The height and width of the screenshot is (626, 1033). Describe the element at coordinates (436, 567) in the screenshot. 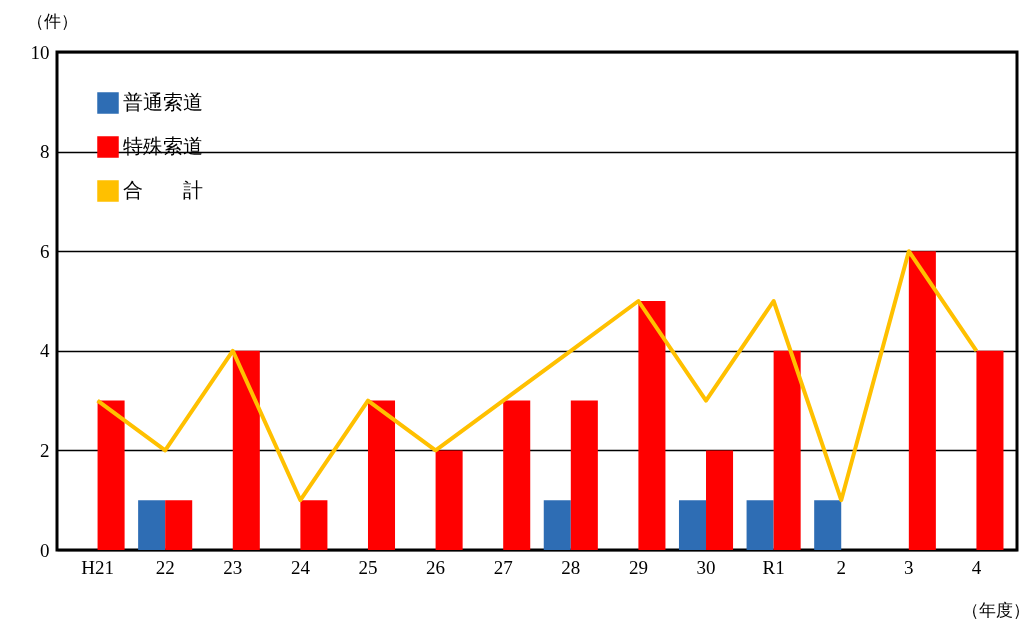

I see `x-tick-label: 26` at that location.